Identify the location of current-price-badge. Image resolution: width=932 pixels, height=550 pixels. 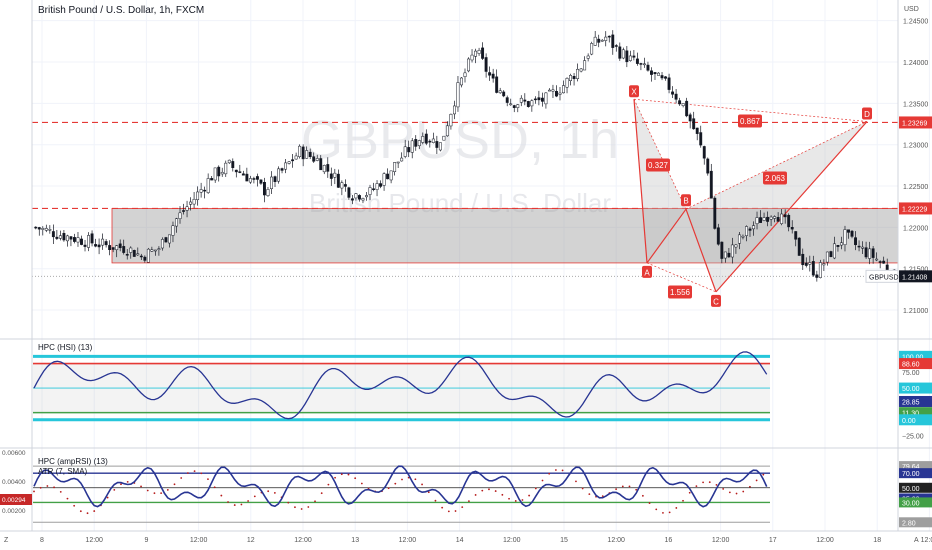
(915, 276).